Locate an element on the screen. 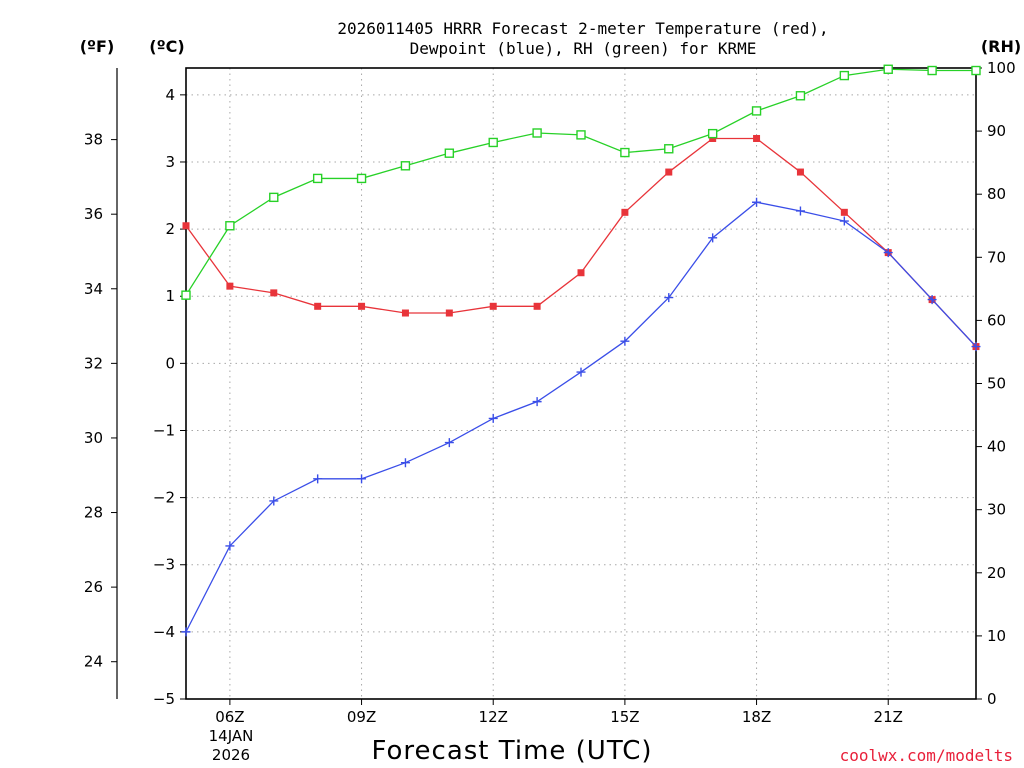 The height and width of the screenshot is (768, 1024). rh-tick-label: 70 is located at coordinates (996, 257).